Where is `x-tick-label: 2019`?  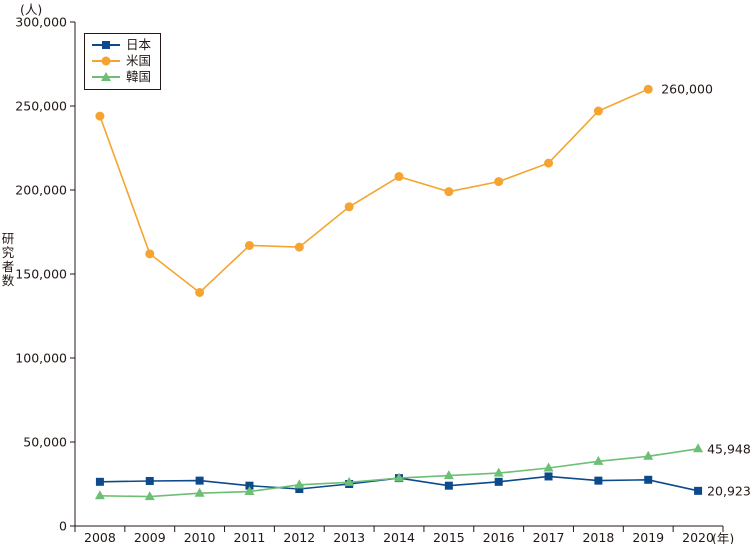
x-tick-label: 2019 is located at coordinates (648, 537).